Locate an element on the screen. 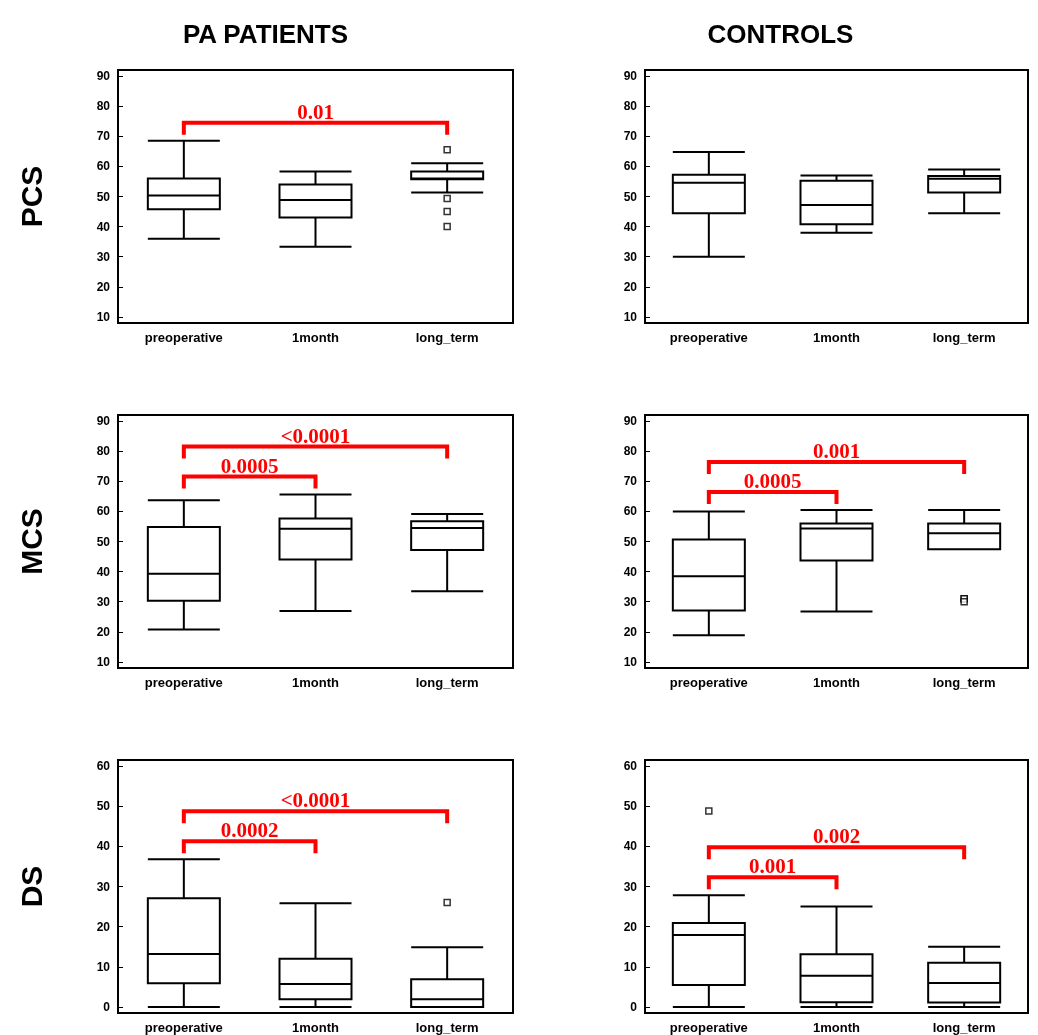 The height and width of the screenshot is (1035, 1038). annotation: 0.002 is located at coordinates (836, 836).